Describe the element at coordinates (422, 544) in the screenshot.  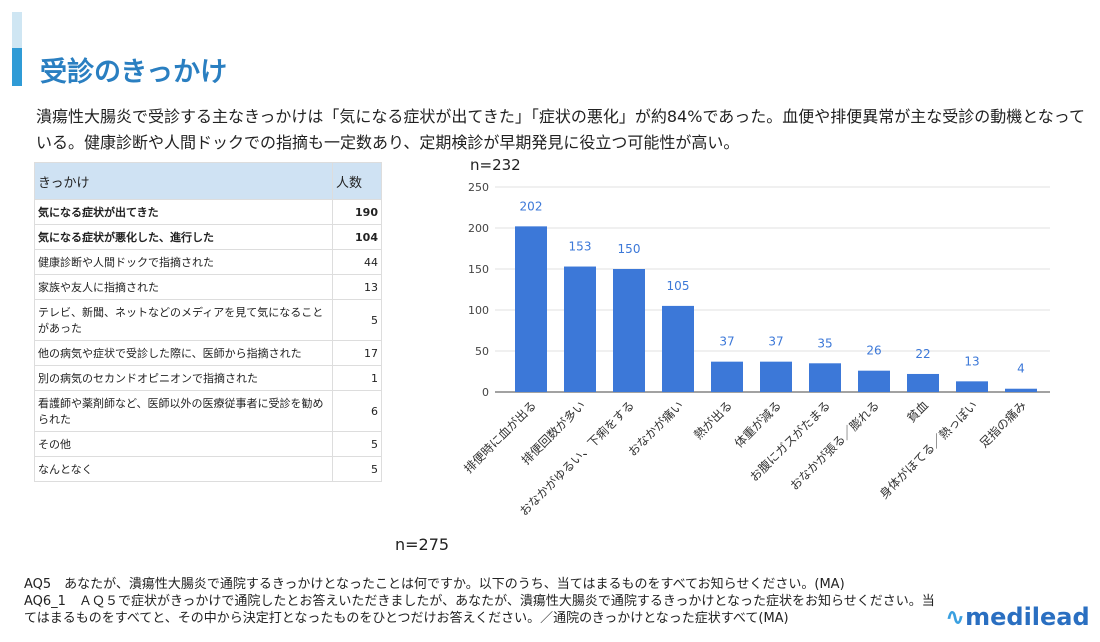
I see `table-sample-size: n=275` at that location.